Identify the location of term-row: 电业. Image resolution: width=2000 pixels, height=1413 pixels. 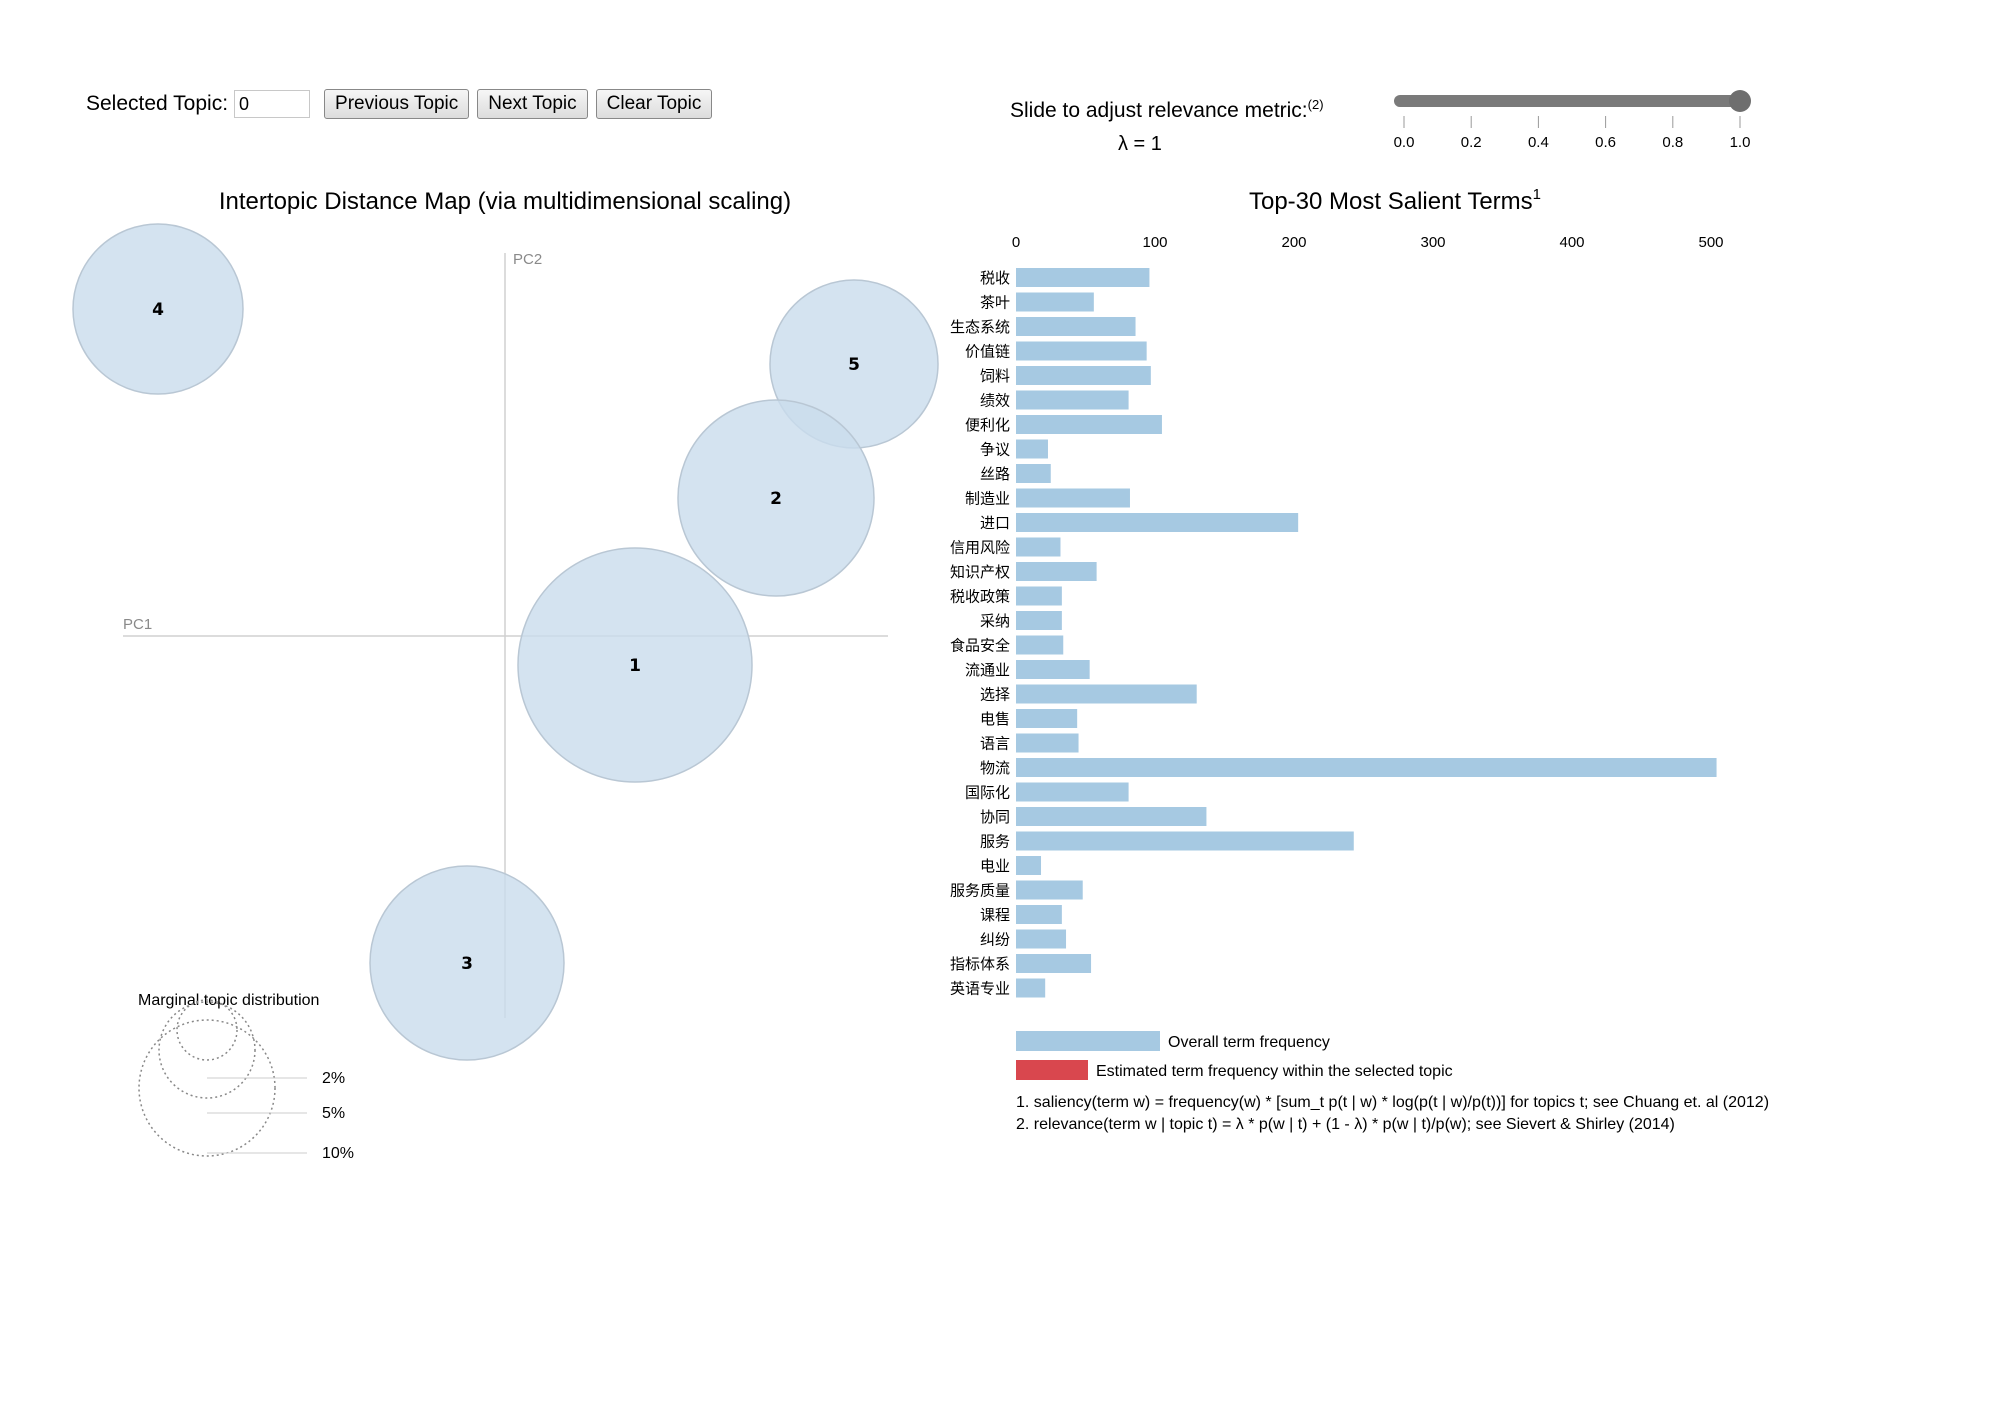
(1011, 865).